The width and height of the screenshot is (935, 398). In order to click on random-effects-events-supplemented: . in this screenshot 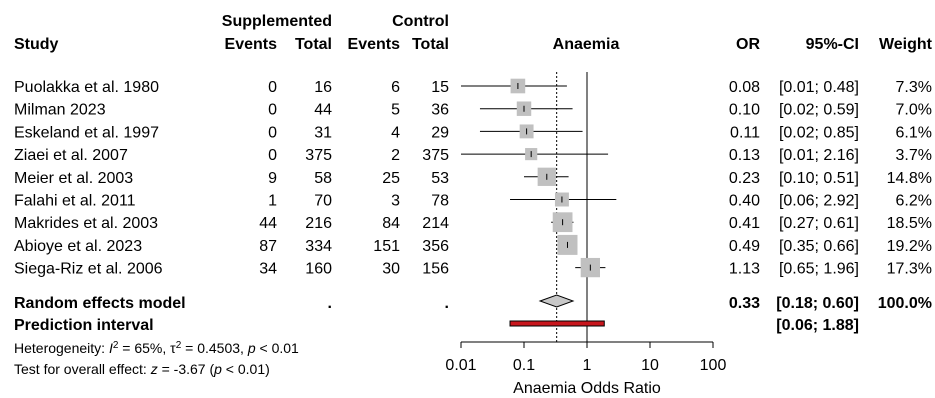, I will do `click(330, 303)`.